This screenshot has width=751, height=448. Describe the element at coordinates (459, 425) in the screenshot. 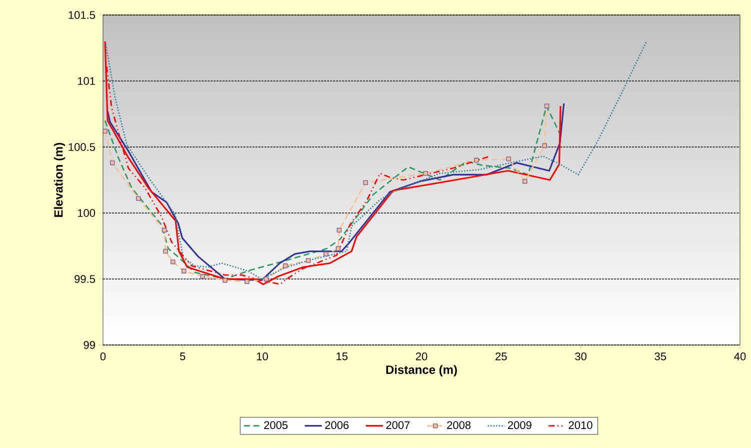

I see `legend-label: 2008` at that location.